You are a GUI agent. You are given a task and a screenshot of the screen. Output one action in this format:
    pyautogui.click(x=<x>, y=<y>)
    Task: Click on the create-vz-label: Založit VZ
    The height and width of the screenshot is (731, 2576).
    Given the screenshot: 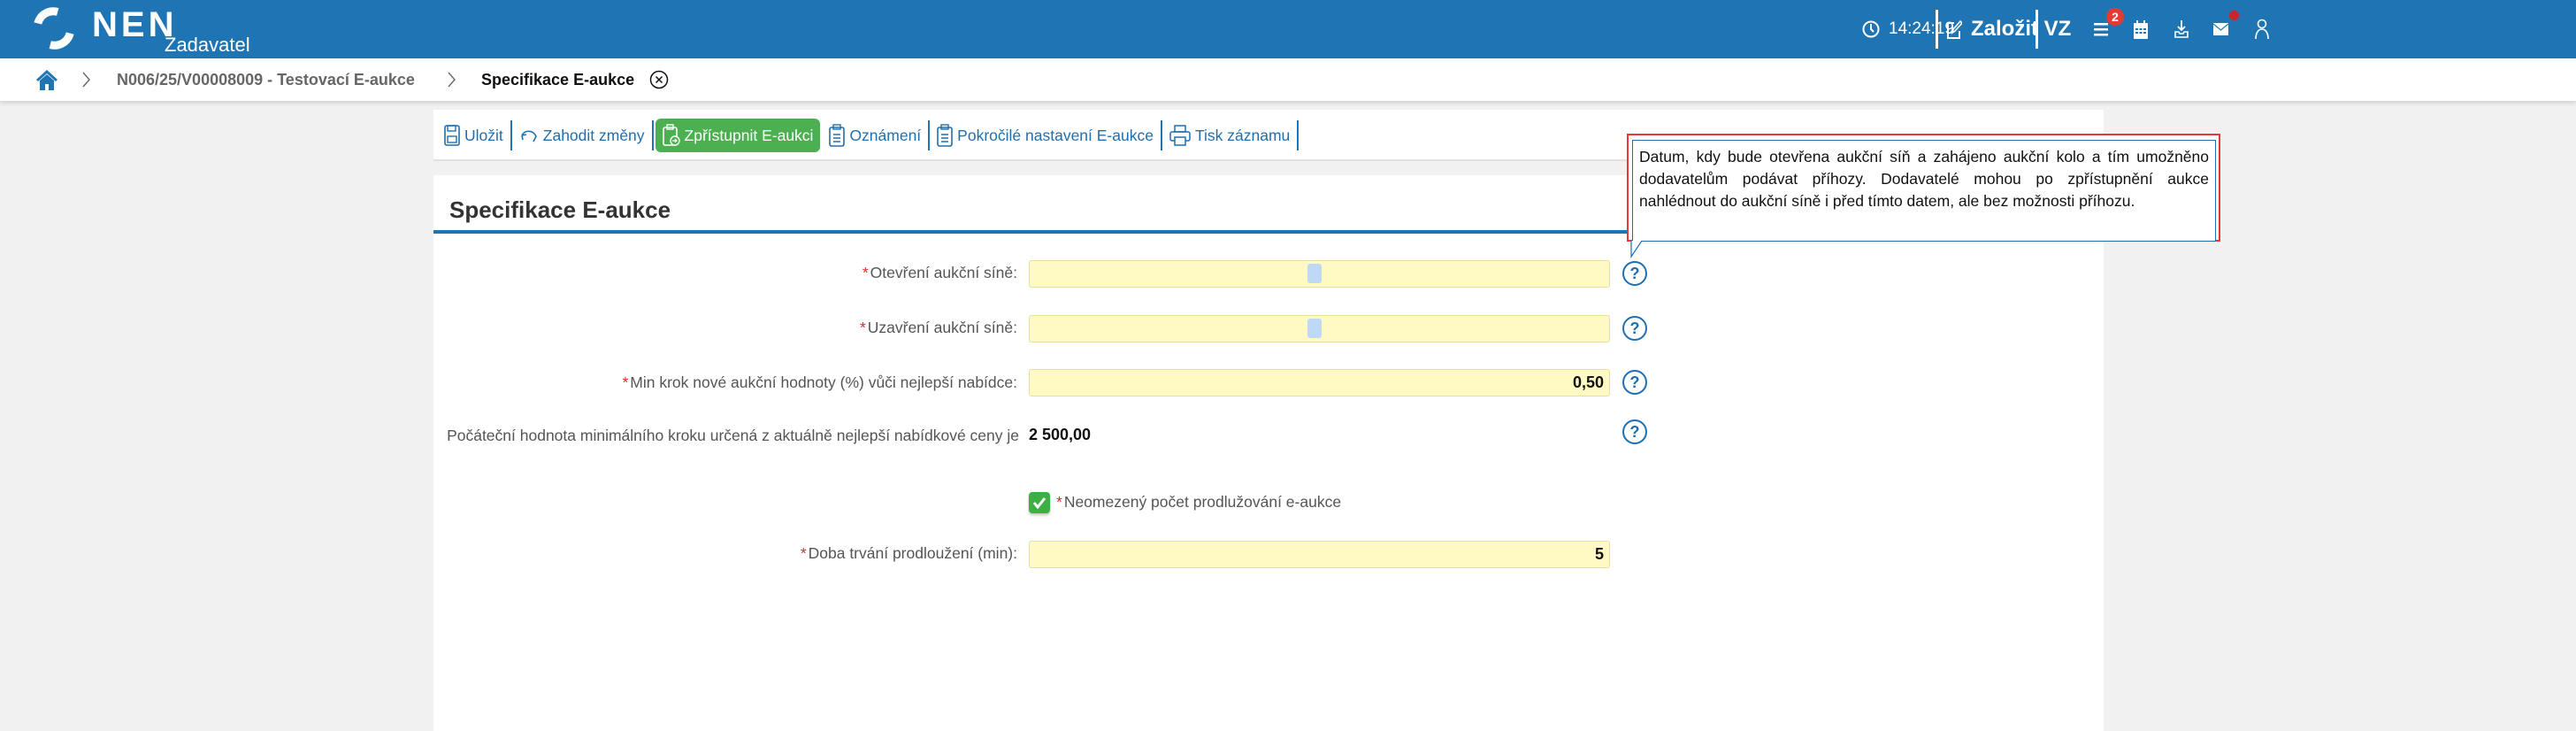 What is the action you would take?
    pyautogui.click(x=2021, y=29)
    